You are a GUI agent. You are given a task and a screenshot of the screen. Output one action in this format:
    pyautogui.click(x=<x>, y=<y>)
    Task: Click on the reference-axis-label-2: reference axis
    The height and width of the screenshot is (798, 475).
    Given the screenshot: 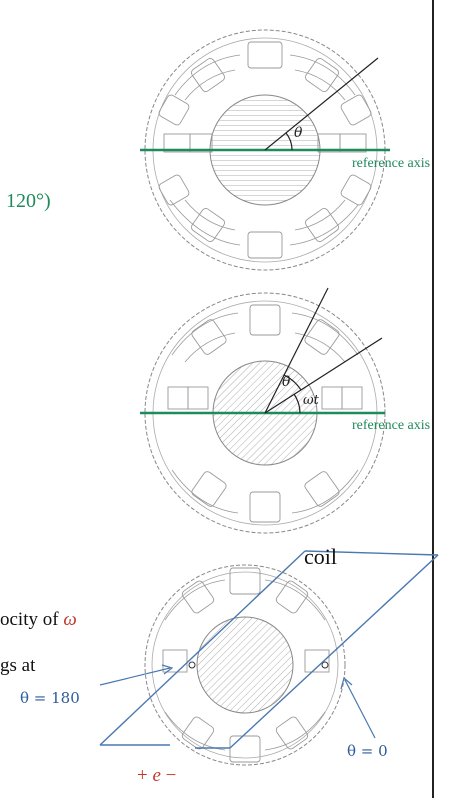 What is the action you would take?
    pyautogui.click(x=391, y=425)
    